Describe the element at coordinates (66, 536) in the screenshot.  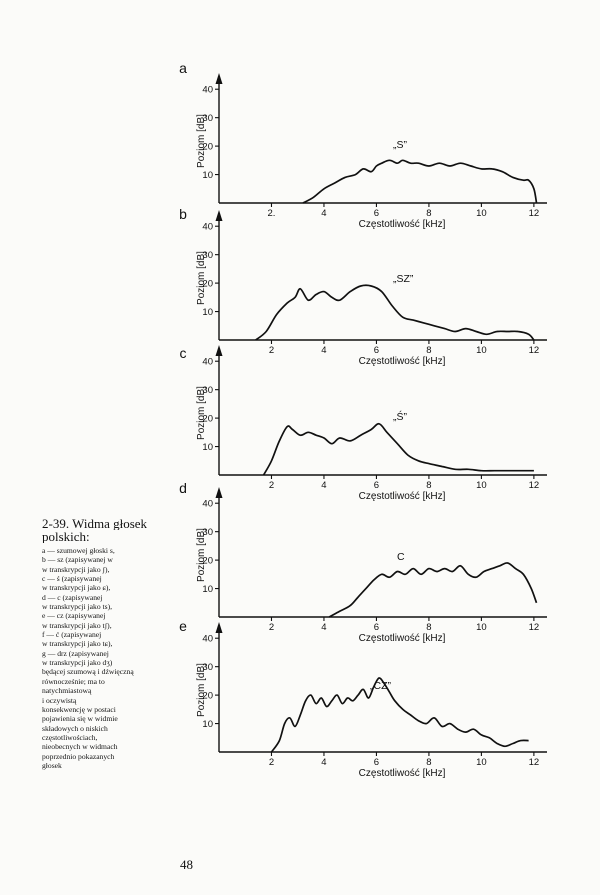
I see `caption-title-line: polskich:` at that location.